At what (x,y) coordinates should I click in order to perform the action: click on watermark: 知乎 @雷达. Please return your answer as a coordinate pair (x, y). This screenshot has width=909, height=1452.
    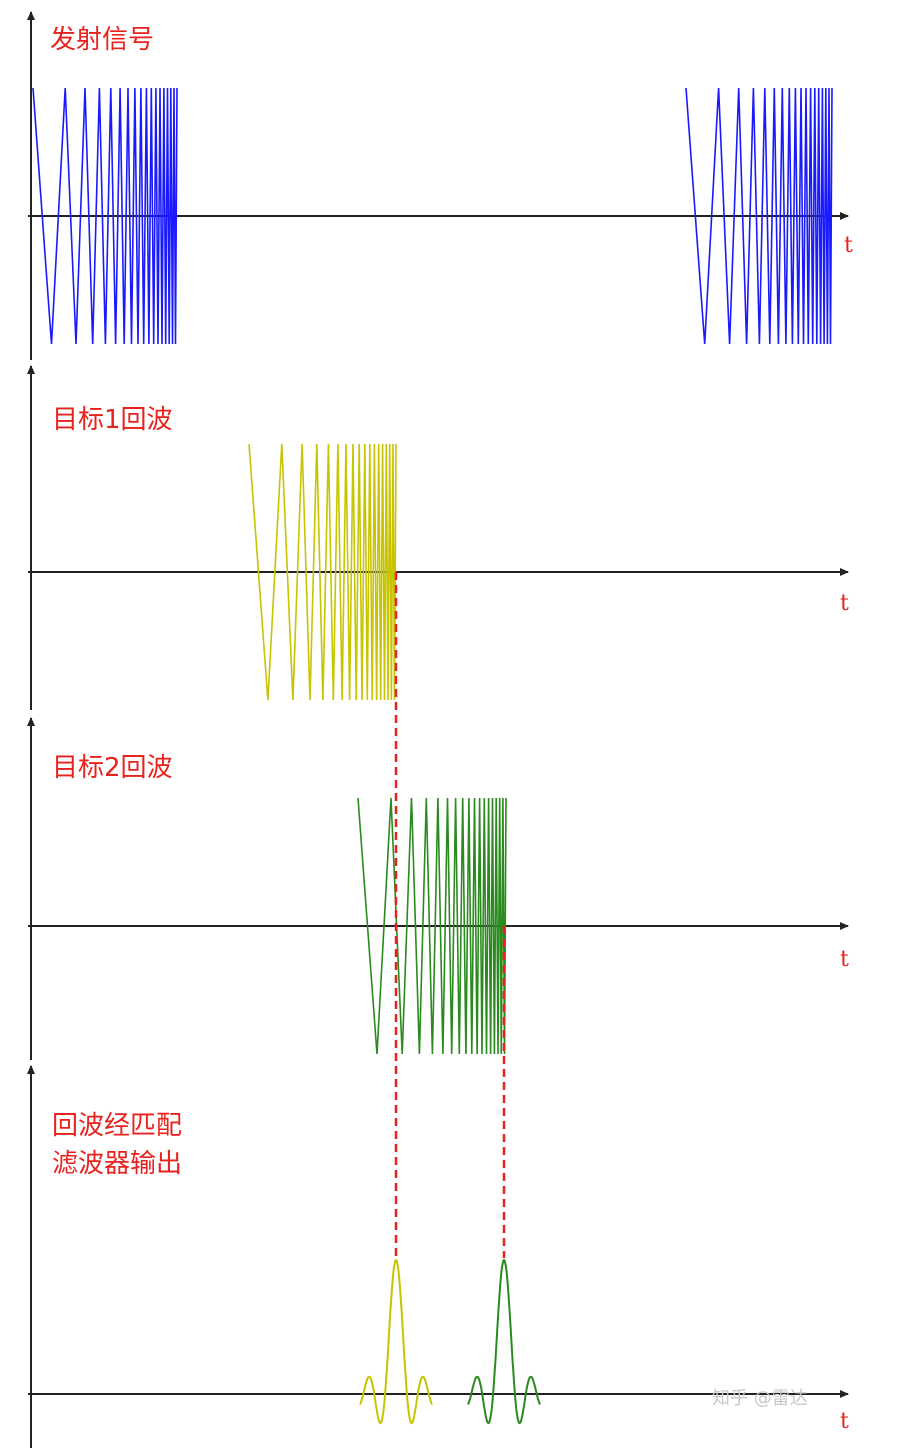
    Looking at the image, I should click on (760, 1398).